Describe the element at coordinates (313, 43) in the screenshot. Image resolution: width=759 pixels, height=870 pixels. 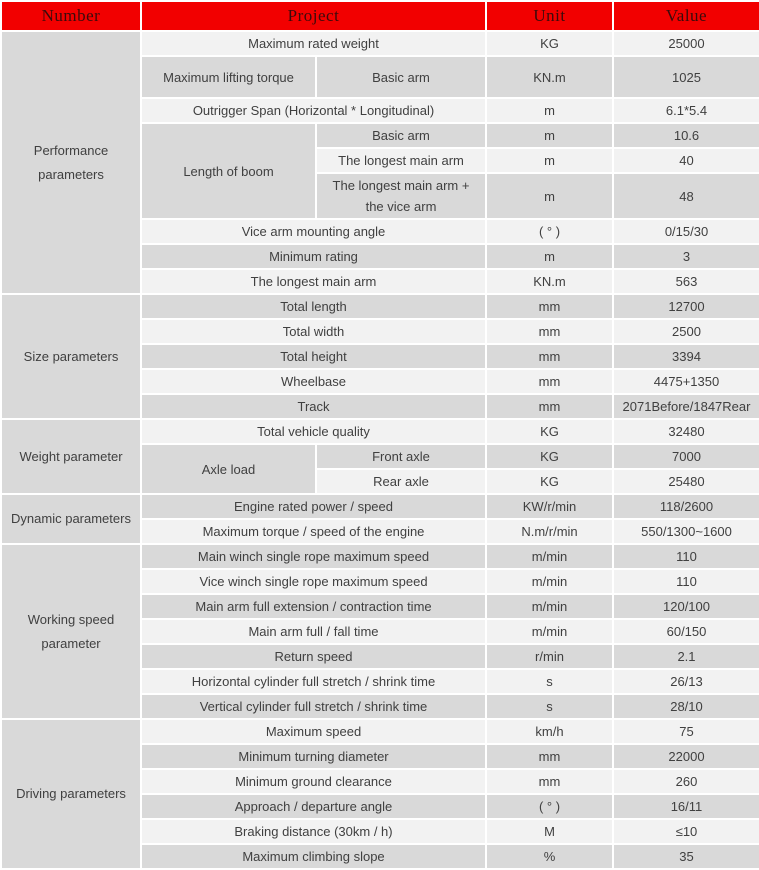
I see `project-cell: Maximum rated weight` at that location.